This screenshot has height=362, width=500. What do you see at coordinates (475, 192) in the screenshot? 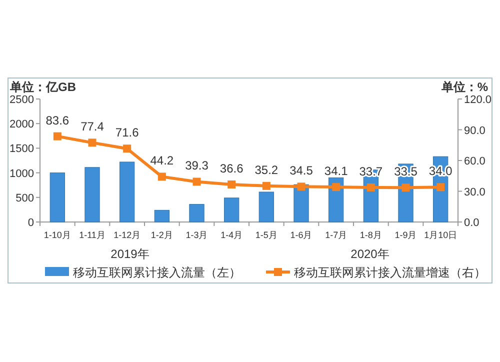
I see `y2-tick-label: 30.0` at bounding box center [475, 192].